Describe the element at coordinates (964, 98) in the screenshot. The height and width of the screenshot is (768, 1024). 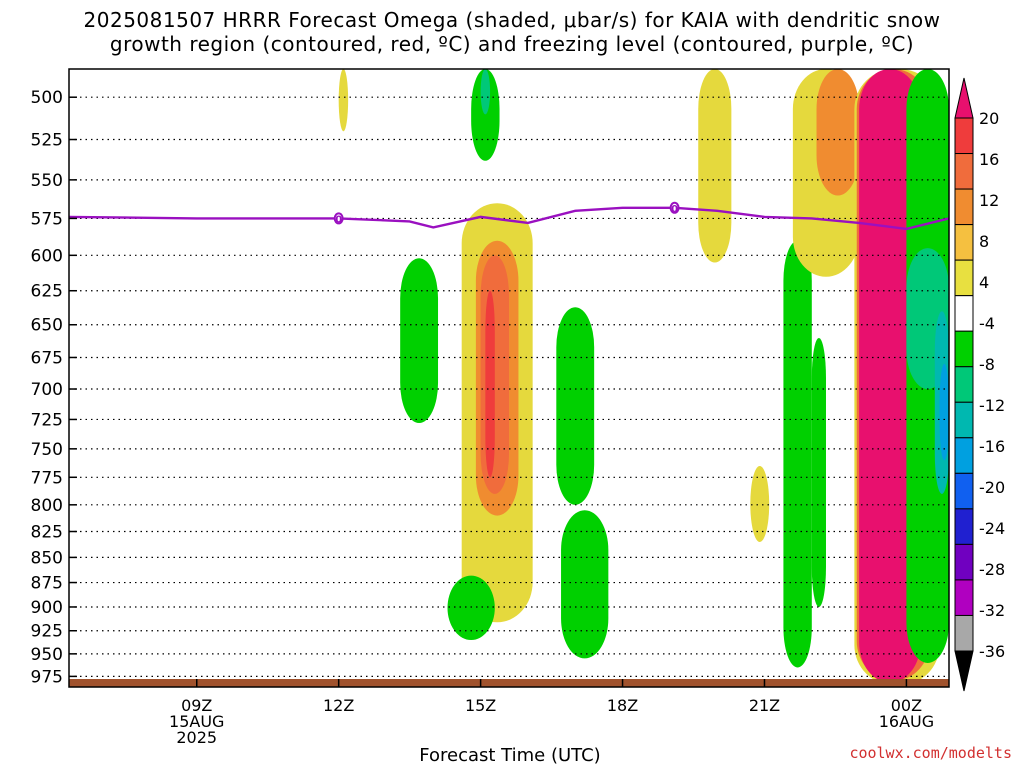
I see `colorbar-top-arrow` at that location.